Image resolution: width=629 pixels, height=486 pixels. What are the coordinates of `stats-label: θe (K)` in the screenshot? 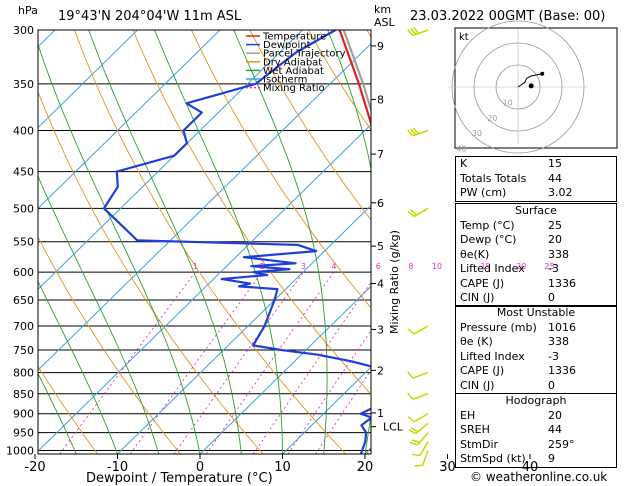 It's located at (476, 341).